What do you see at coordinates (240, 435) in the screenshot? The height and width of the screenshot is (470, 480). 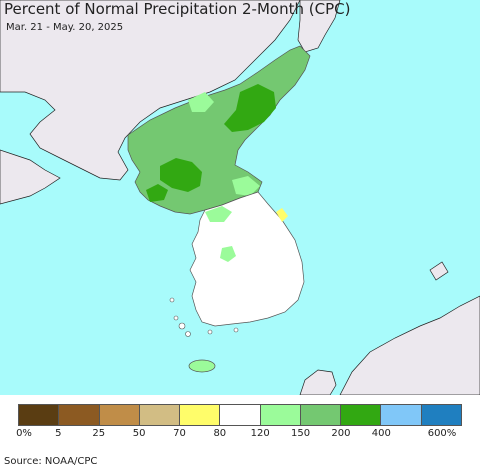 I see `legend-labels: 0% 5 25 50 70 80 120 150 200 400 600%` at bounding box center [240, 435].